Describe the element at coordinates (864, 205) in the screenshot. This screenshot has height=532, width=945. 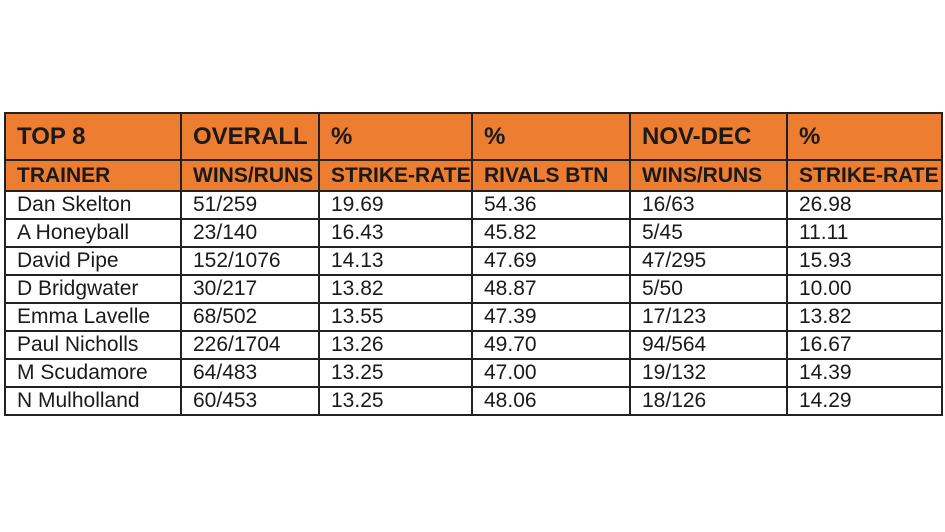
I see `stat-value-cell: 26.98` at that location.